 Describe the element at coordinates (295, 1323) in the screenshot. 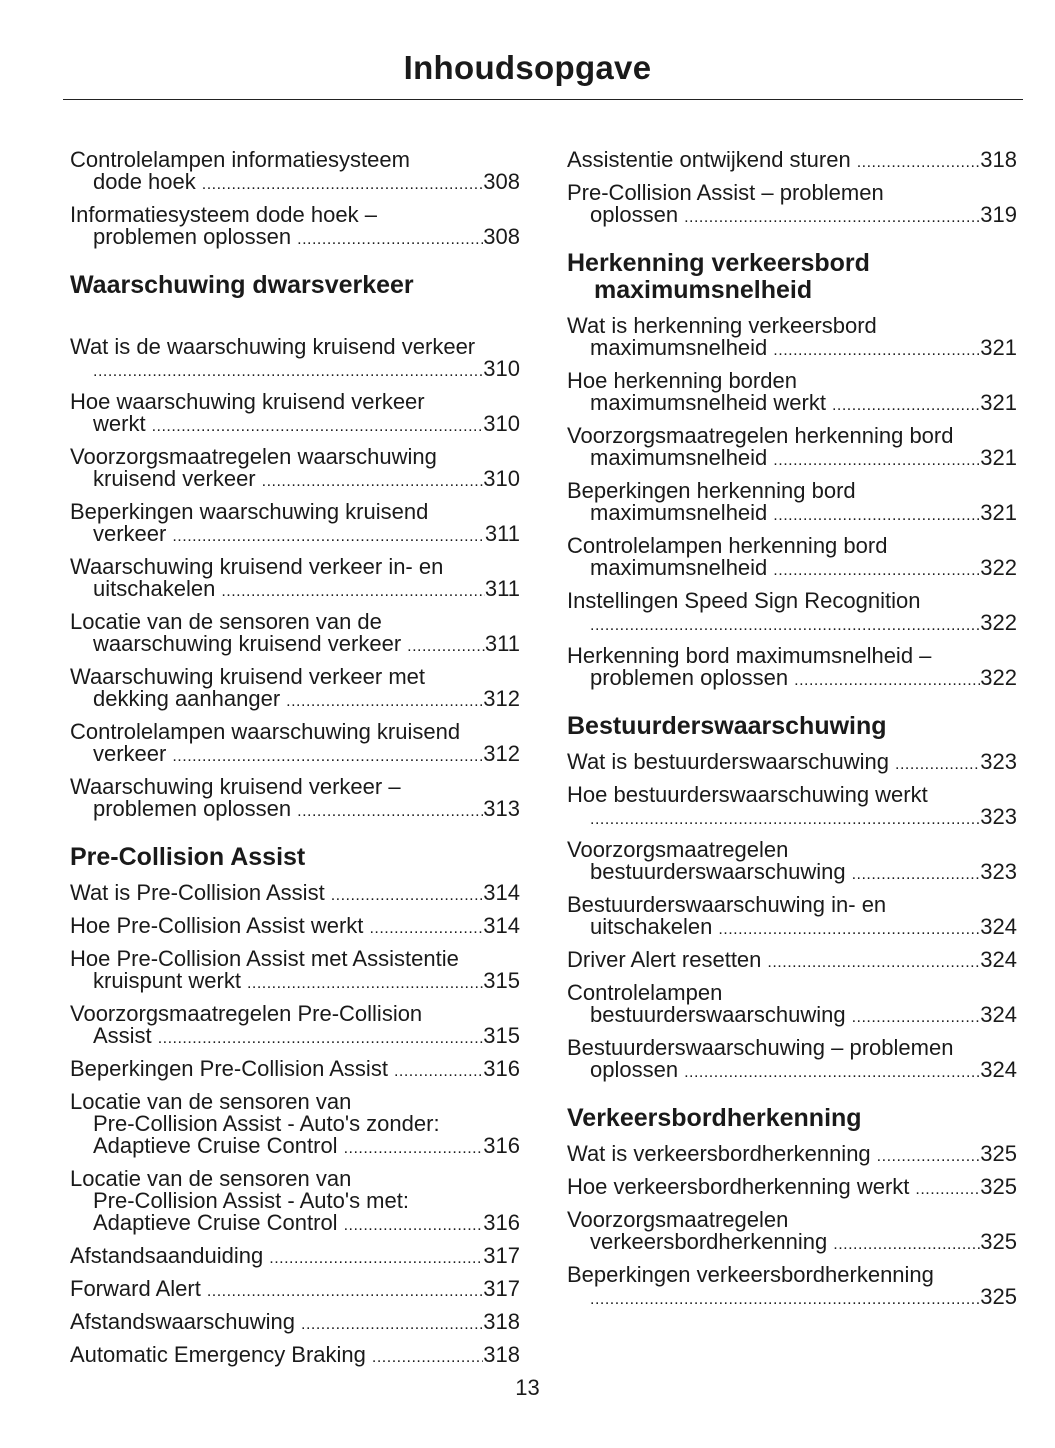

I see `toc-entry: Afstandswaarschuwing 318` at that location.